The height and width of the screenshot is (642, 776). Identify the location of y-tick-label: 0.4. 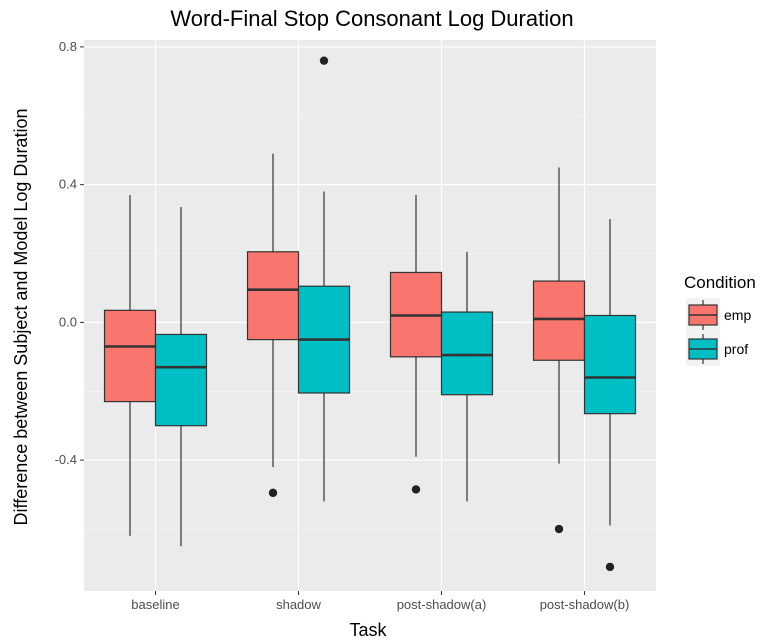
(68, 184).